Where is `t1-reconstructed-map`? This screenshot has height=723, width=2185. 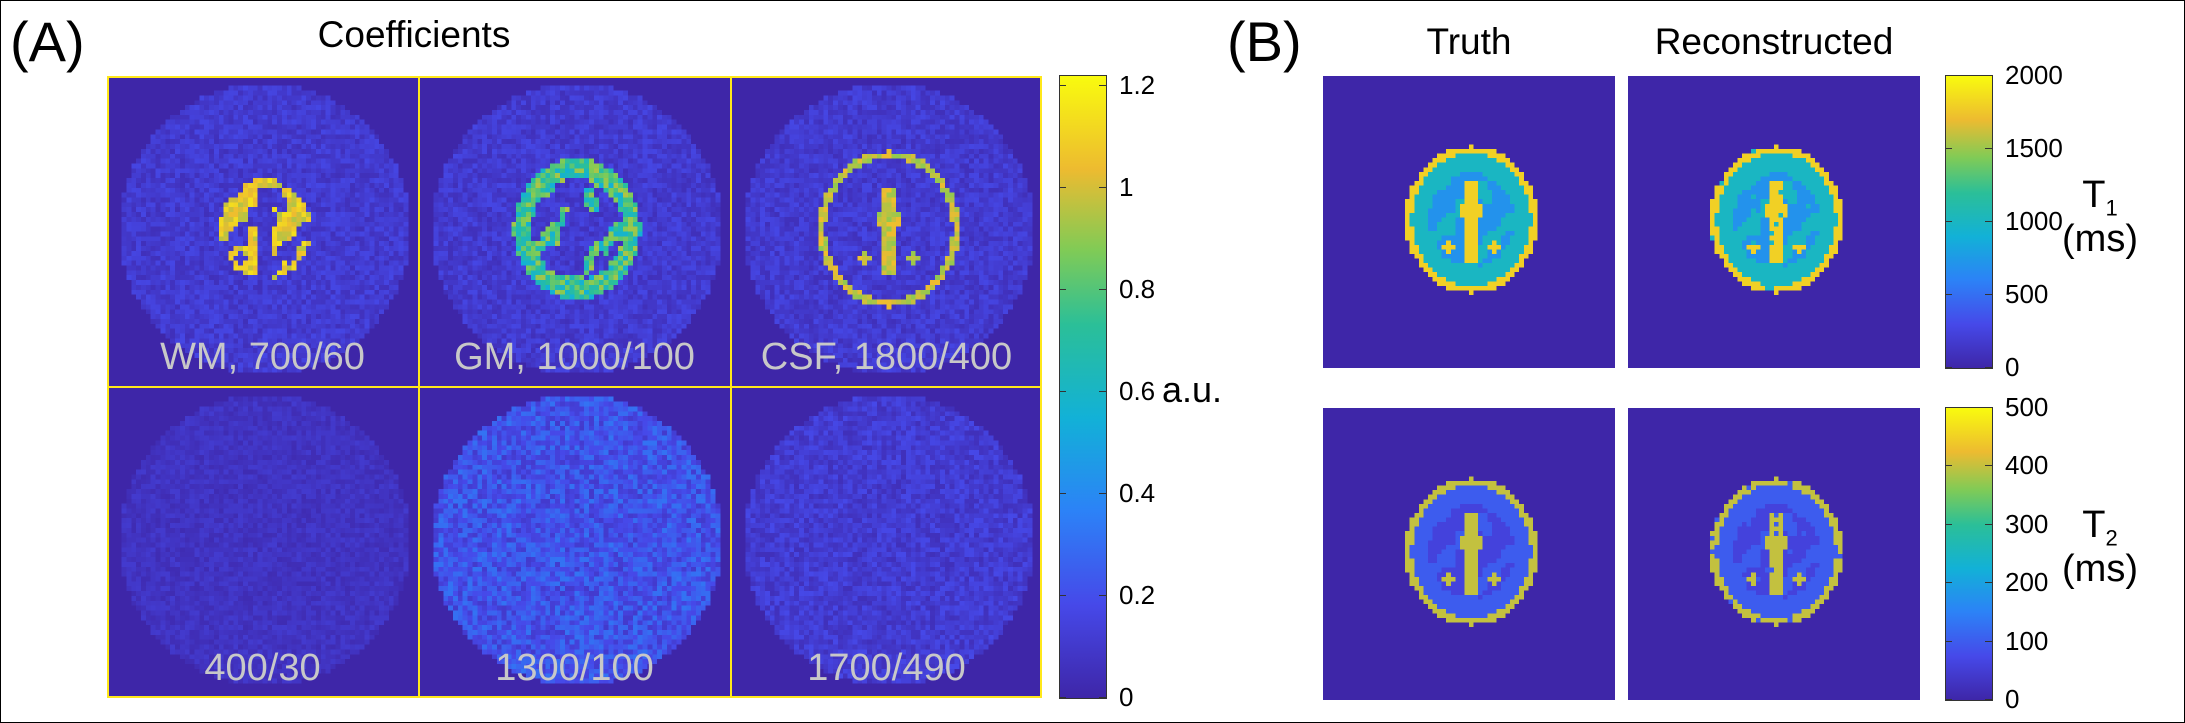
t1-reconstructed-map is located at coordinates (1774, 222).